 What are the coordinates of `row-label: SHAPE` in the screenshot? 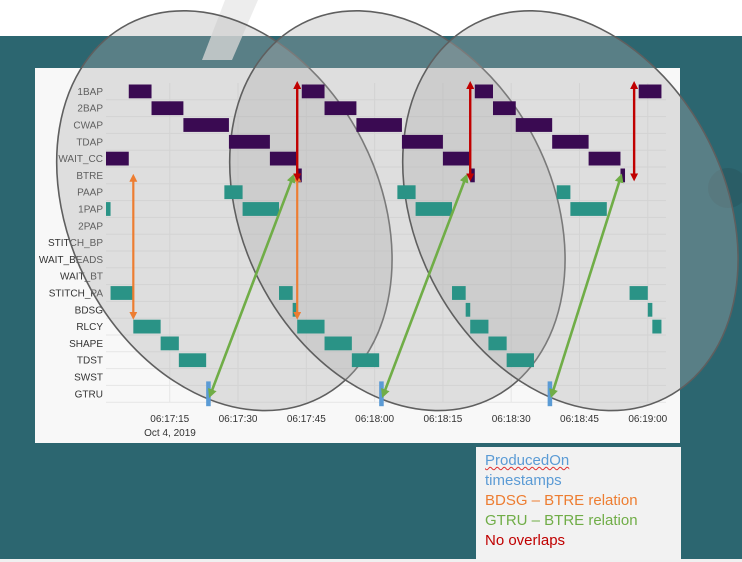 It's located at (86, 344).